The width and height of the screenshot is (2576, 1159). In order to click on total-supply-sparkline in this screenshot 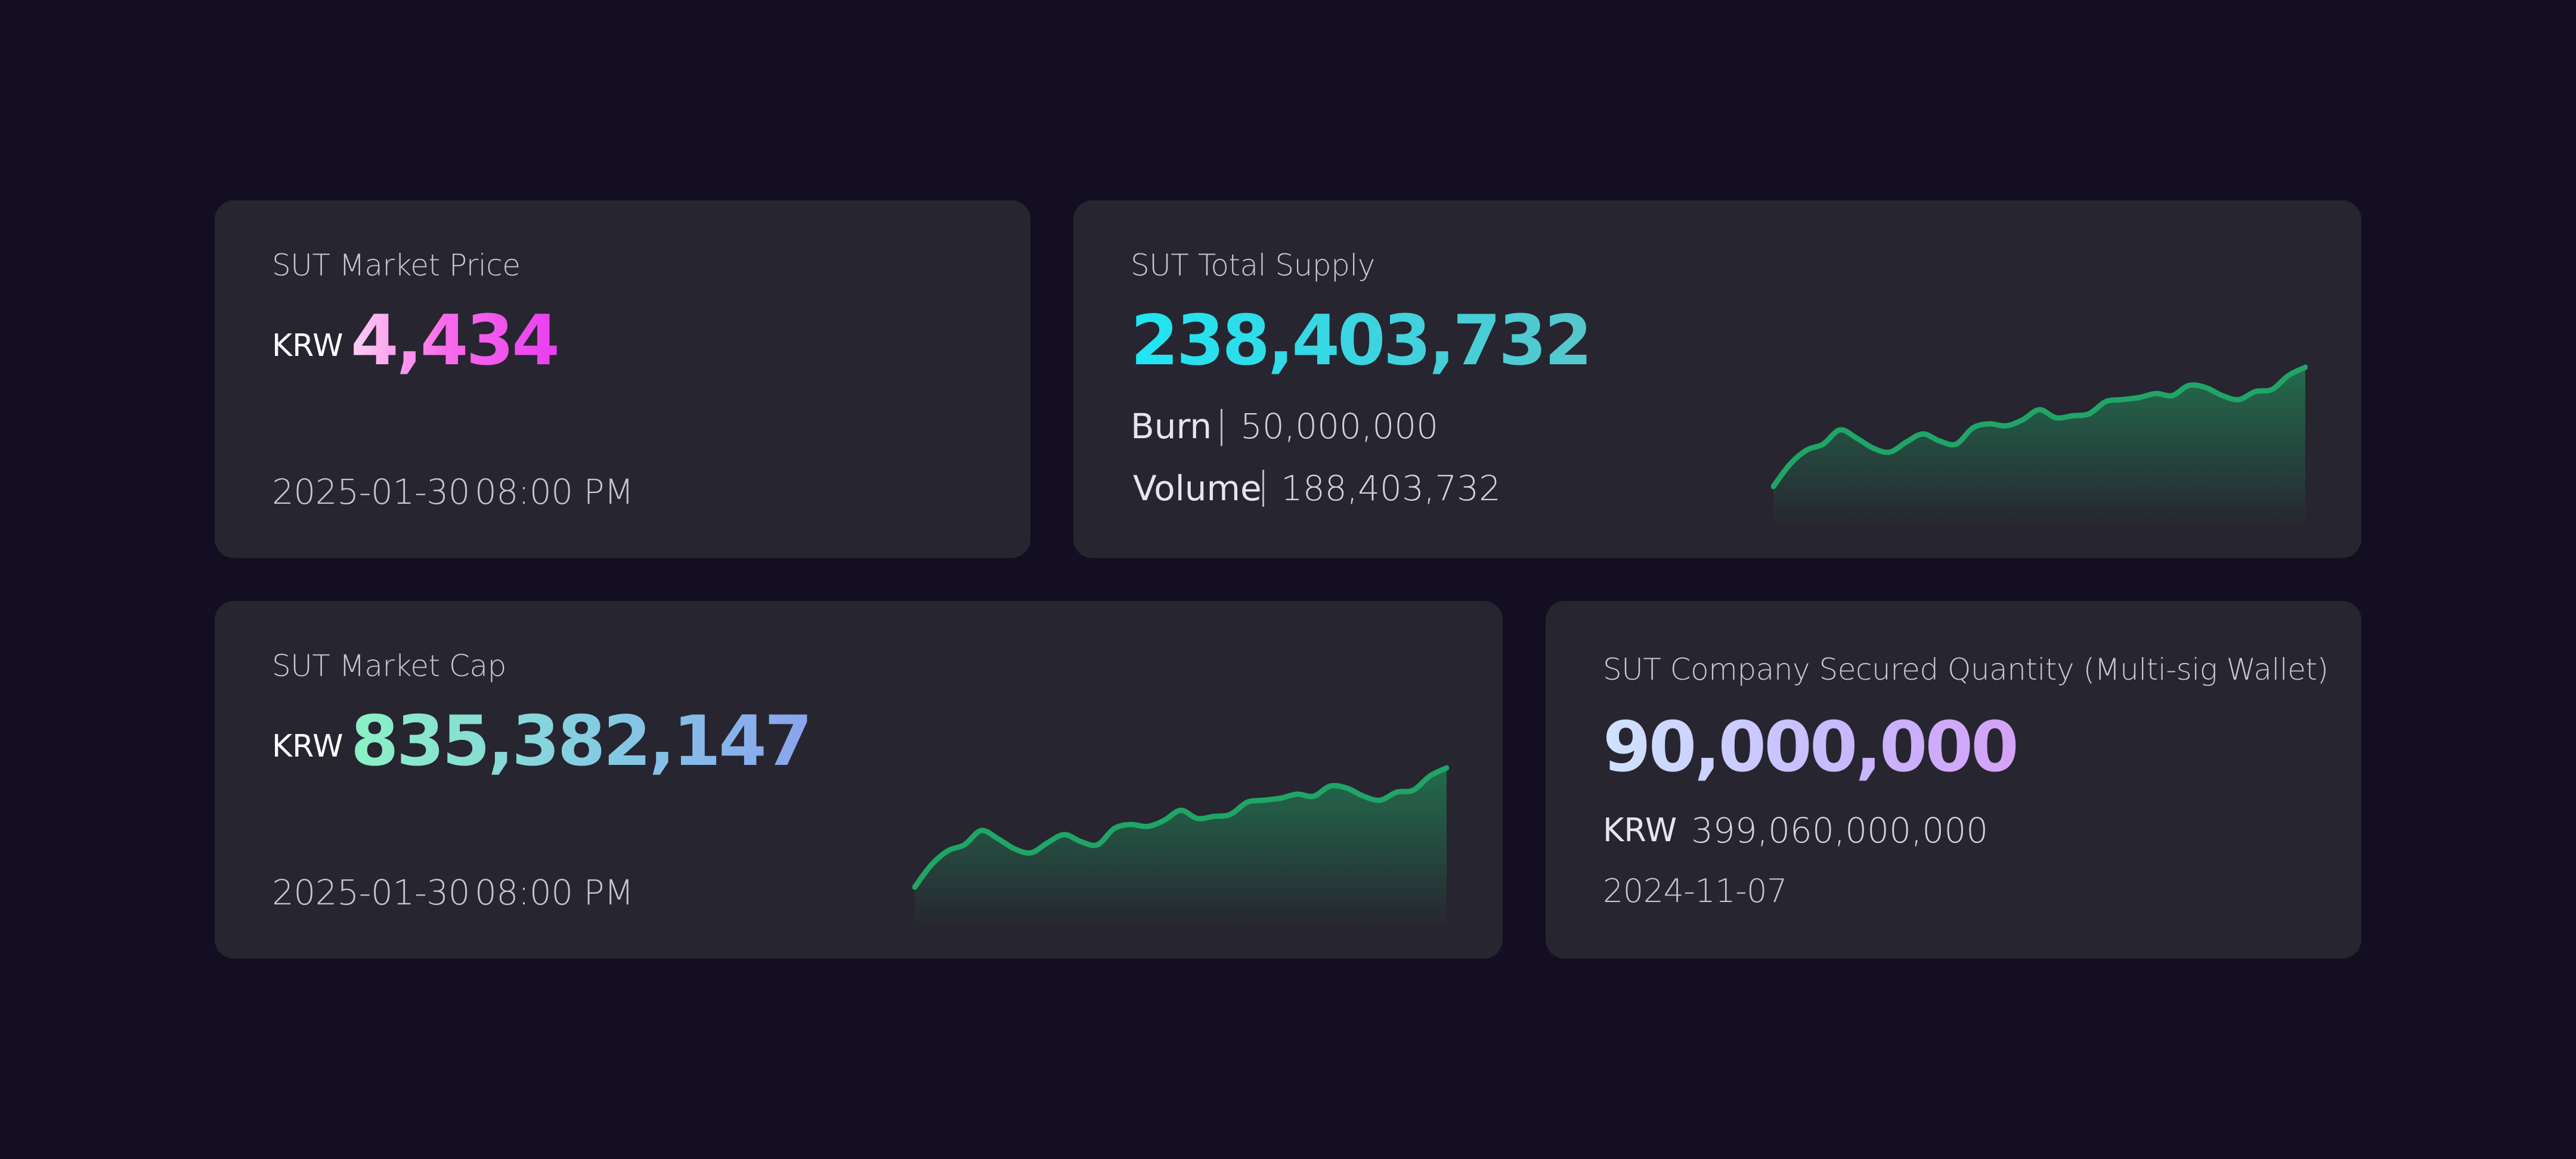, I will do `click(2040, 446)`.